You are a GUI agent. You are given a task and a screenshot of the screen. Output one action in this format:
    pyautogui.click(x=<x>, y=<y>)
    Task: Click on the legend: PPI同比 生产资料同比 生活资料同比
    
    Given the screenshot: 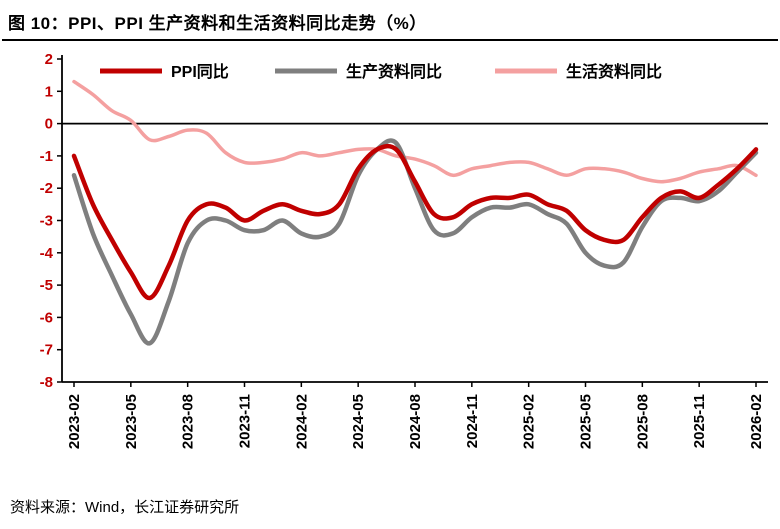 What is the action you would take?
    pyautogui.click(x=381, y=71)
    